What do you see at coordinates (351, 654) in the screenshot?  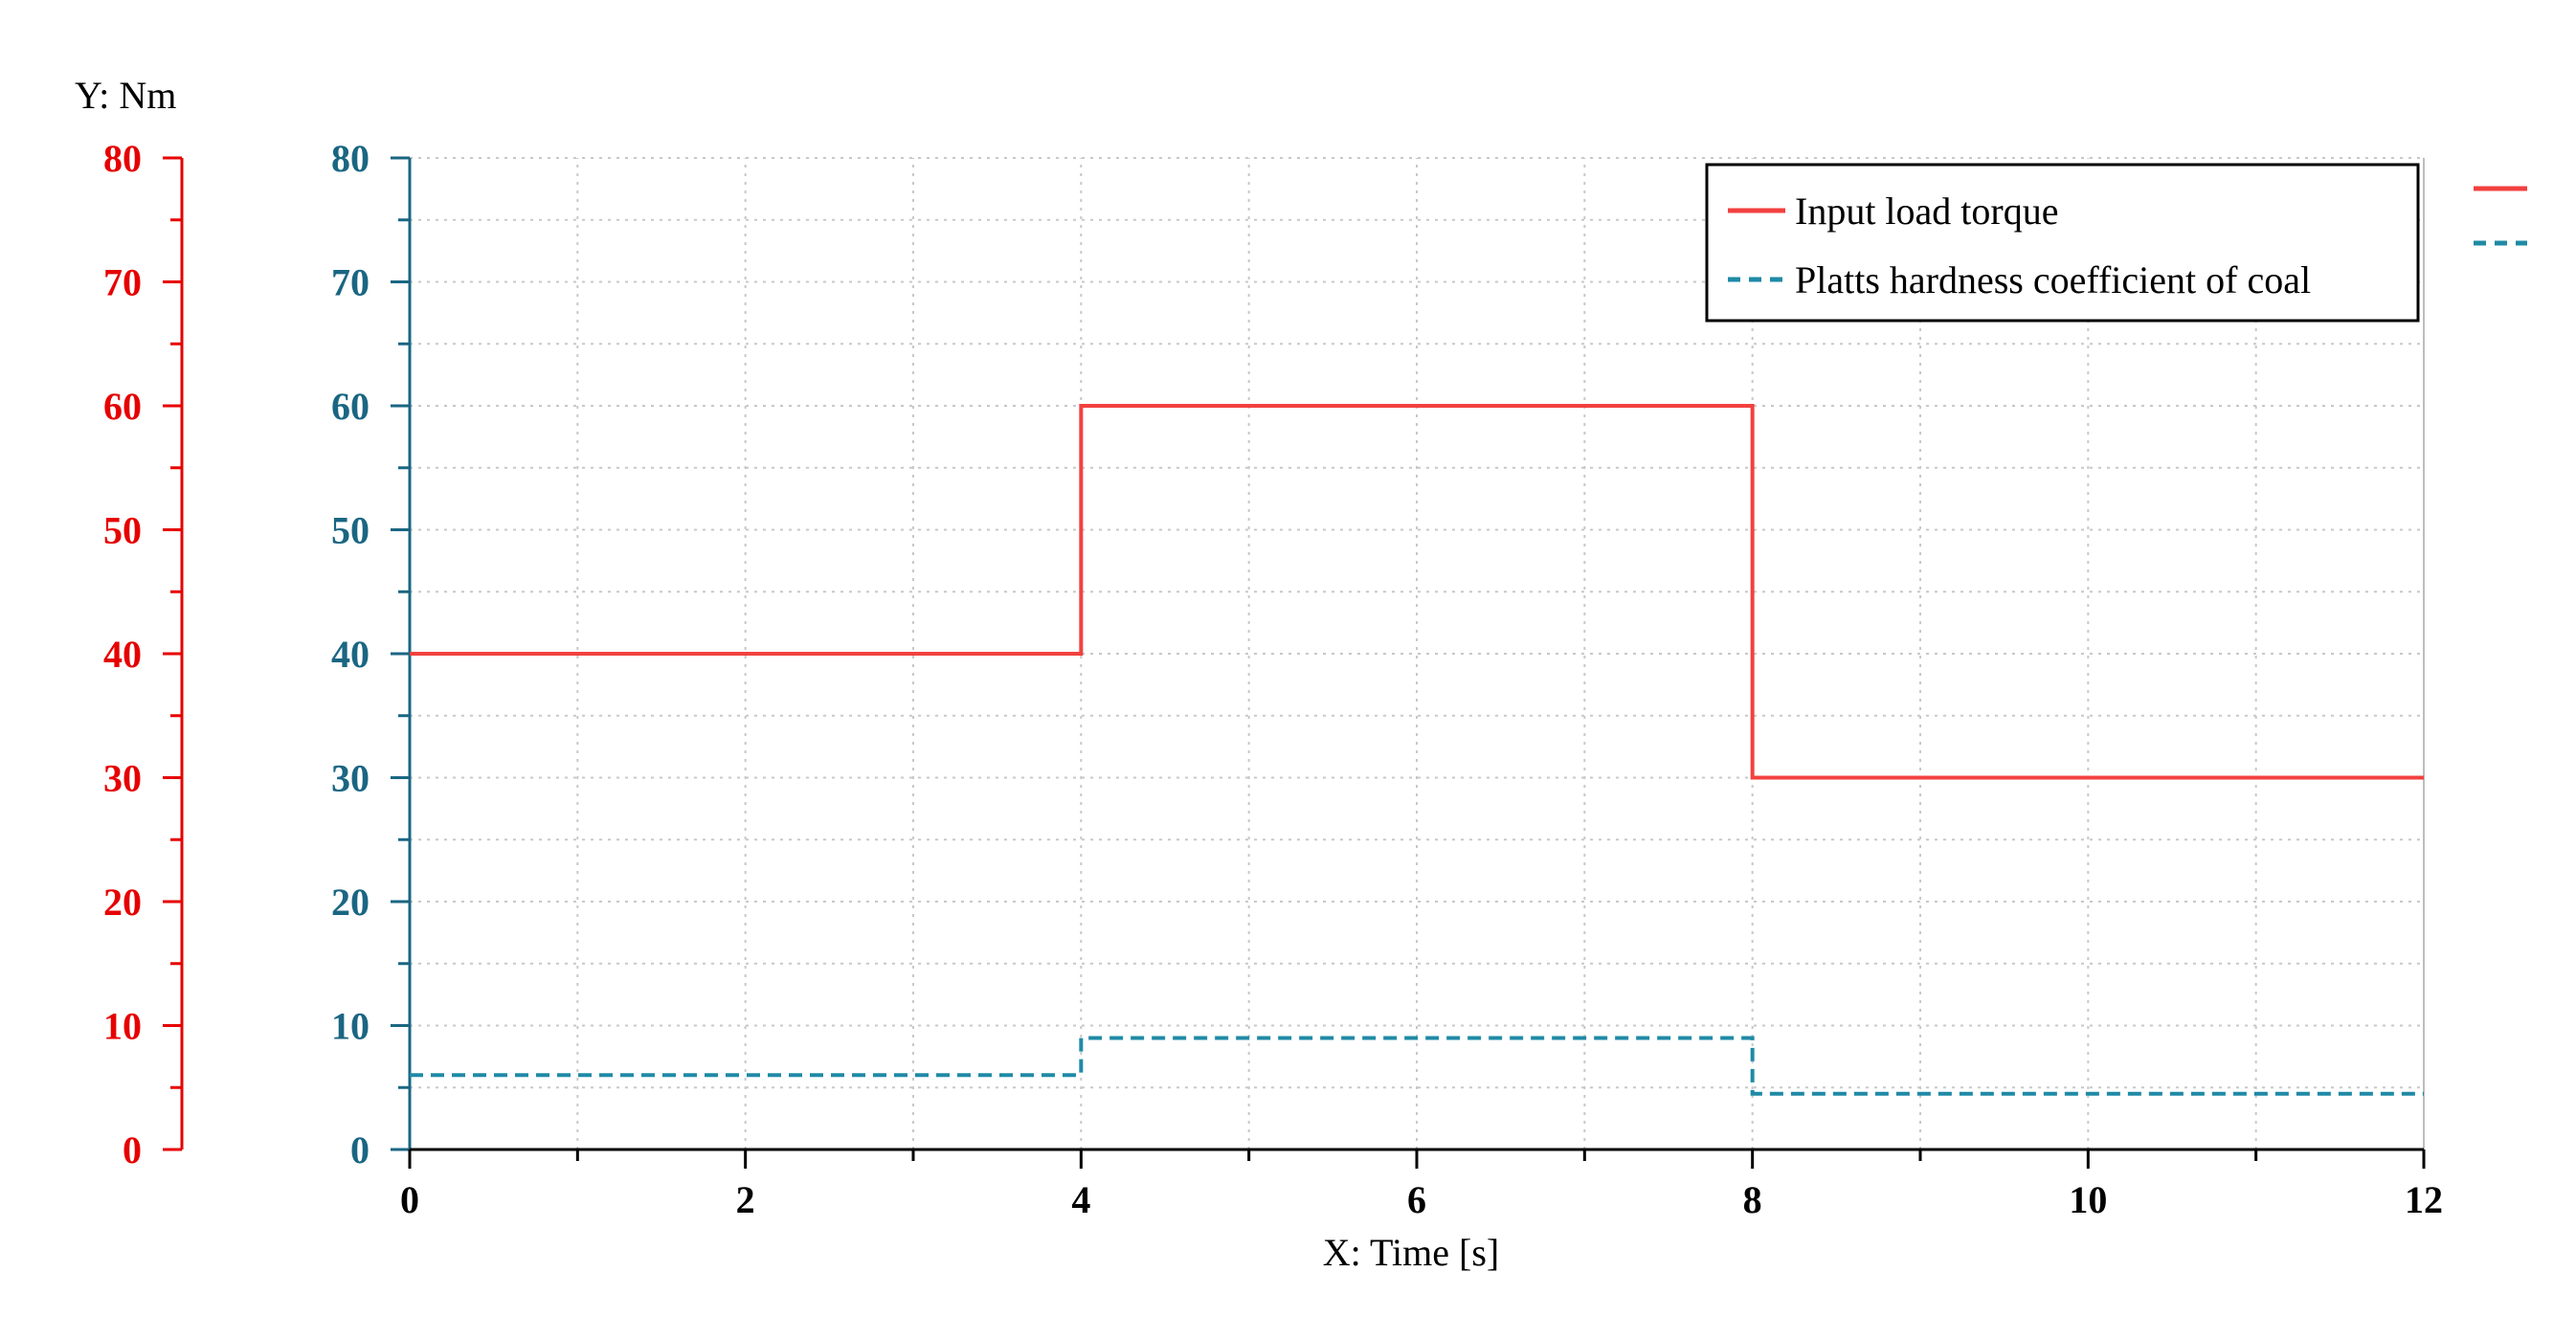 I see `main-y-axis-tick-label: 40` at bounding box center [351, 654].